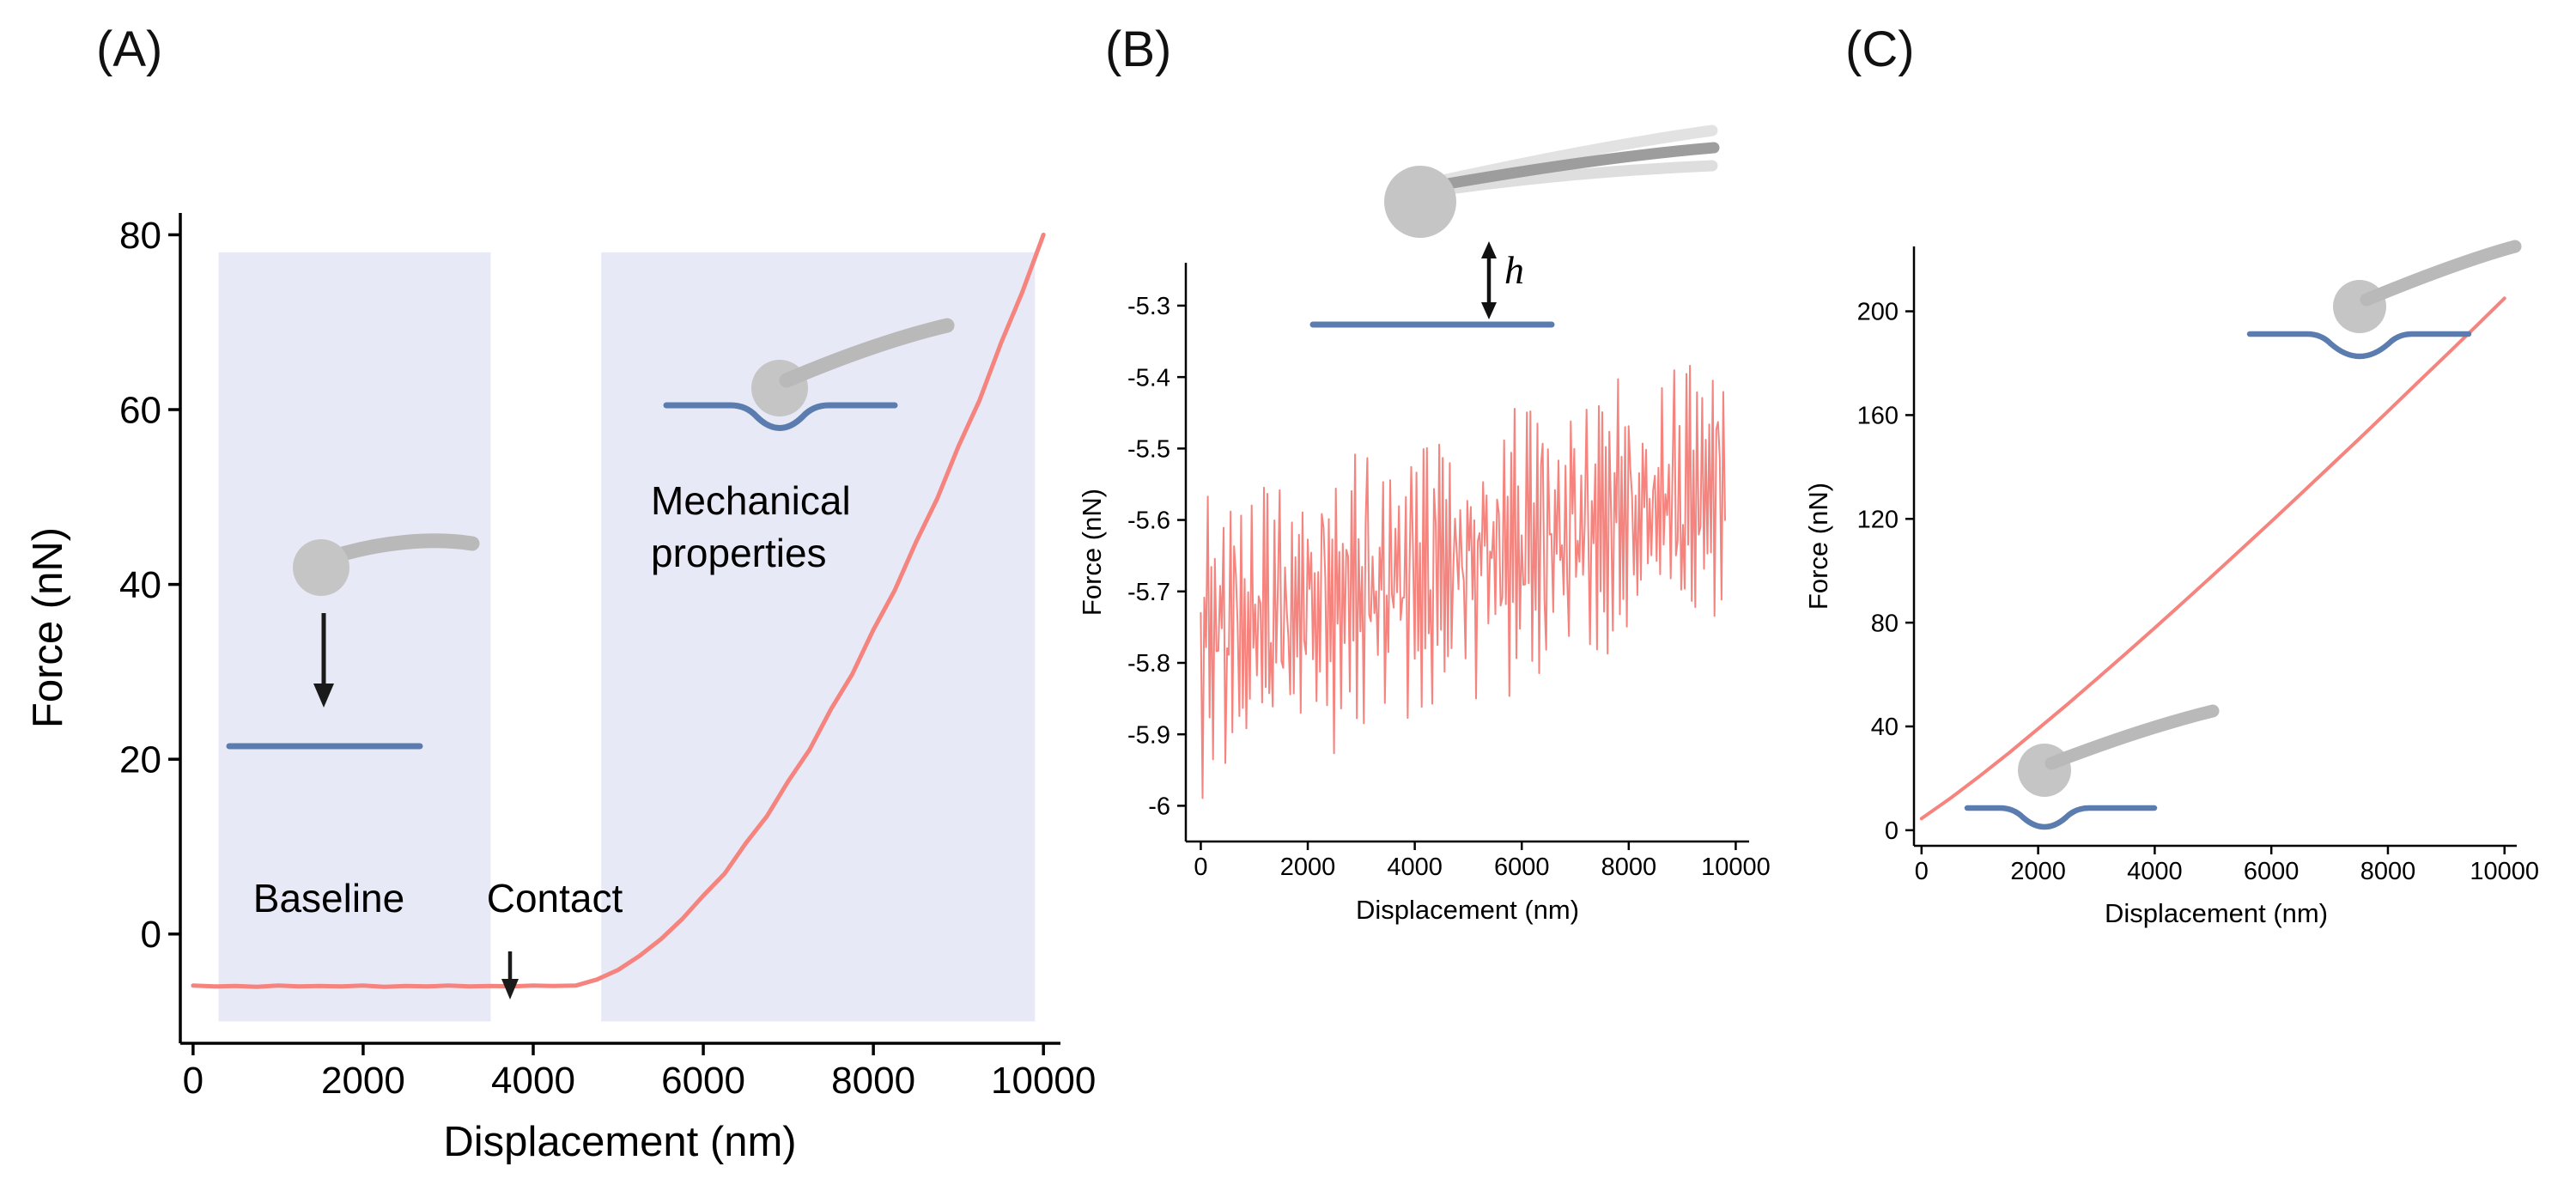 Image resolution: width=2576 pixels, height=1203 pixels. What do you see at coordinates (2212, 558) in the screenshot?
I see `data-line-near-linear-force-curve` at bounding box center [2212, 558].